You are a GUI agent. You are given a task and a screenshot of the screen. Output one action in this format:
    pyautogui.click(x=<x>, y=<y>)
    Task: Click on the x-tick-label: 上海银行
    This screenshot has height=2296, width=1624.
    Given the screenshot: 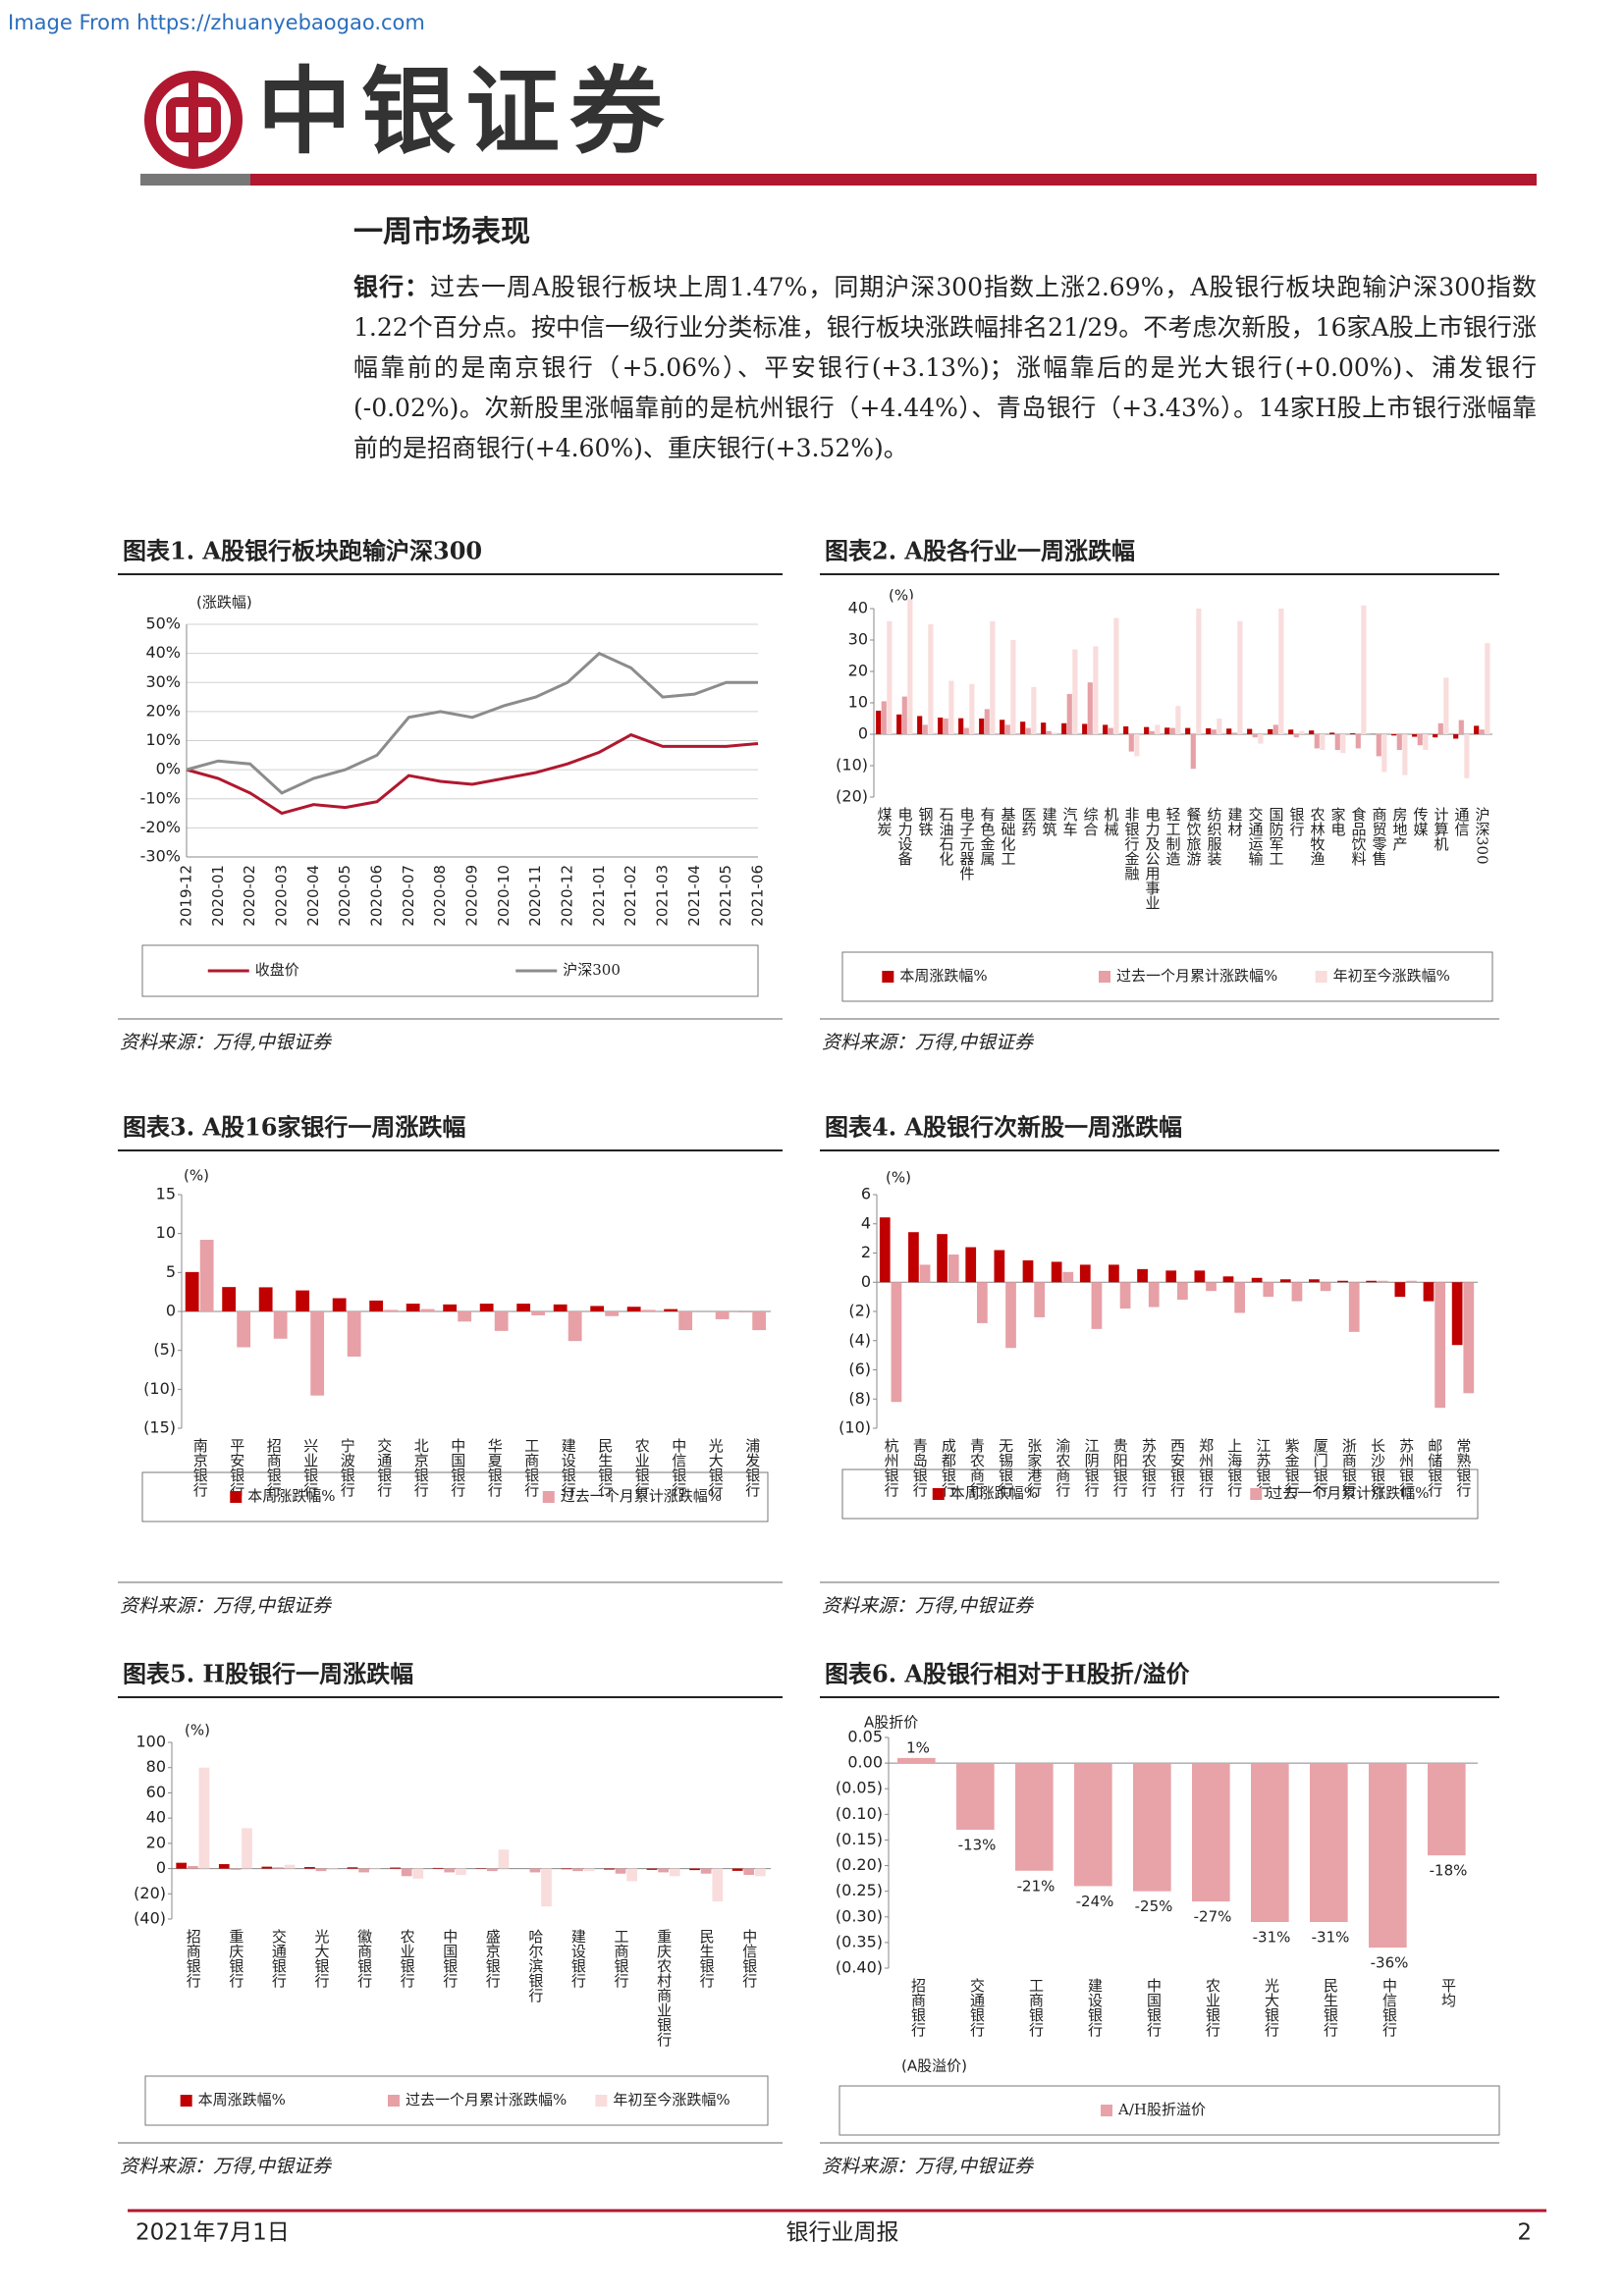 What is the action you would take?
    pyautogui.click(x=1234, y=1468)
    